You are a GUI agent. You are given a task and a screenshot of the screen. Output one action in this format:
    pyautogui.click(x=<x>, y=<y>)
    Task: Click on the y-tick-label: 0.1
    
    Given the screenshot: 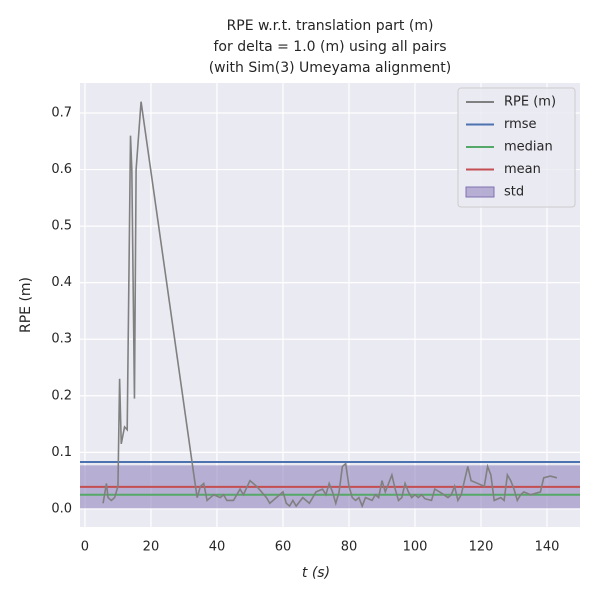 What is the action you would take?
    pyautogui.click(x=61, y=452)
    